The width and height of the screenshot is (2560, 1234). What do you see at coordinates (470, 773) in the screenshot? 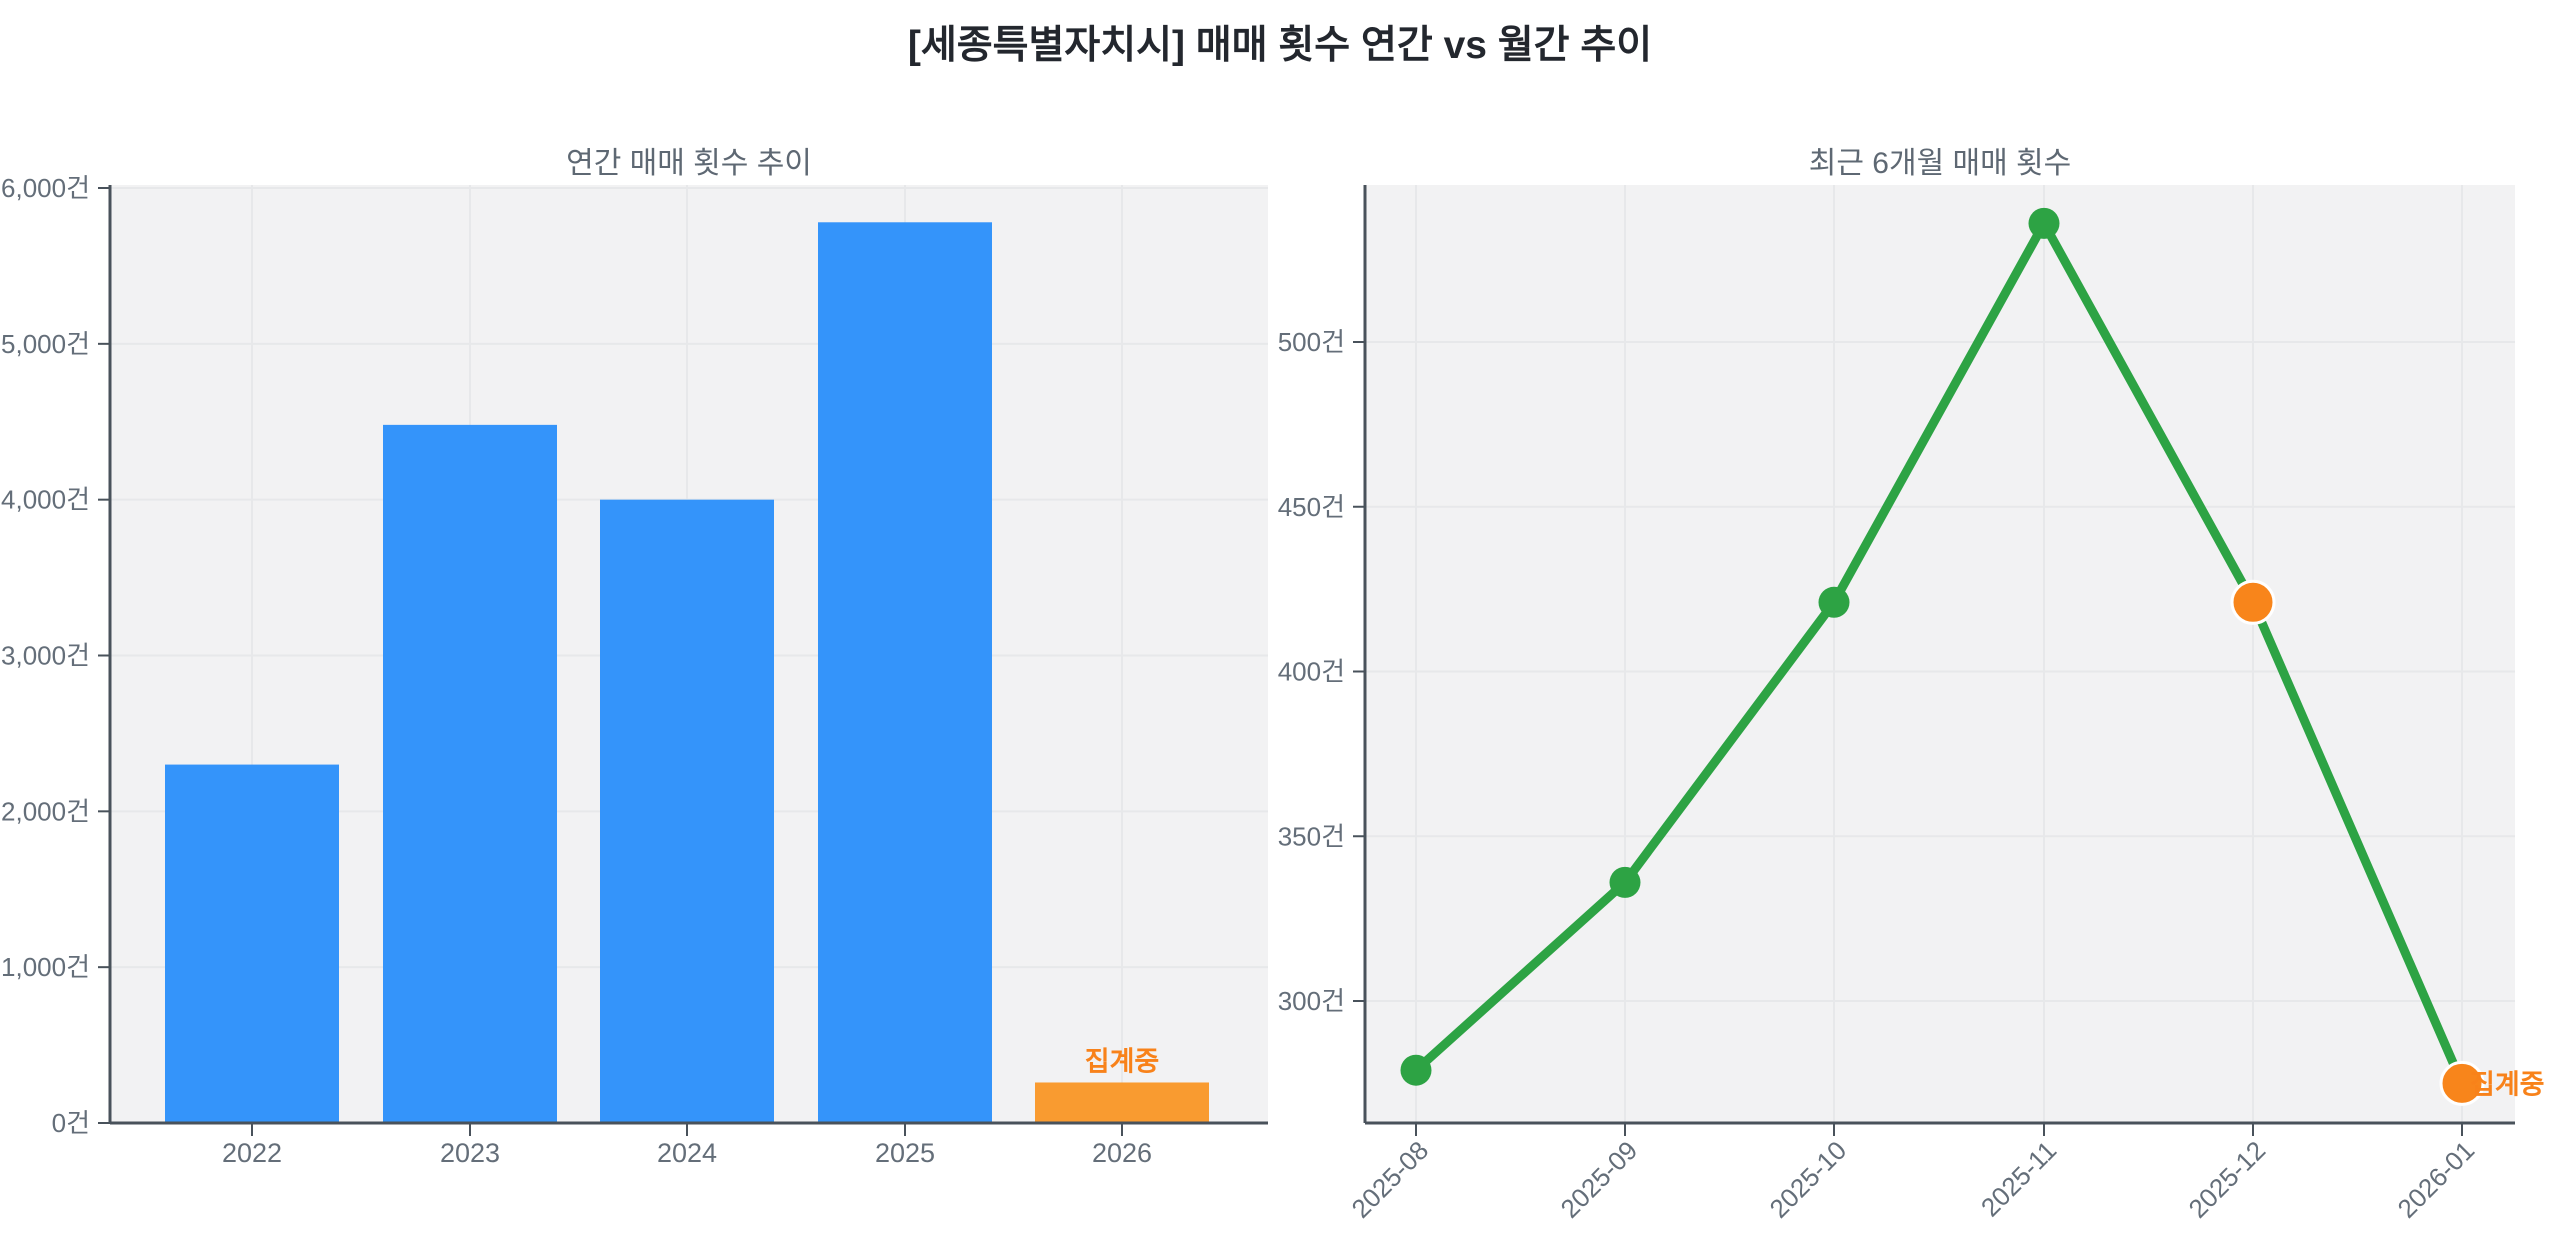
I see `bar-2023` at bounding box center [470, 773].